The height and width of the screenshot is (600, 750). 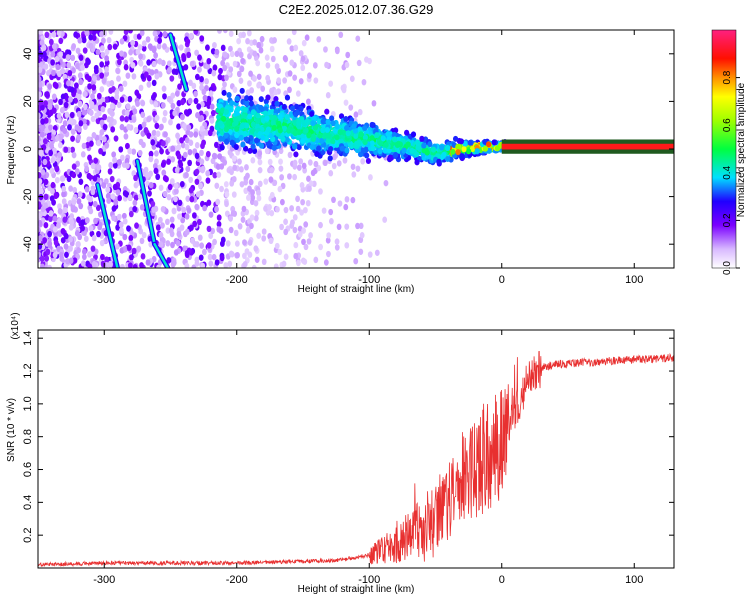 I want to click on spectrogram-x-tick-label: 100, so click(x=634, y=280).